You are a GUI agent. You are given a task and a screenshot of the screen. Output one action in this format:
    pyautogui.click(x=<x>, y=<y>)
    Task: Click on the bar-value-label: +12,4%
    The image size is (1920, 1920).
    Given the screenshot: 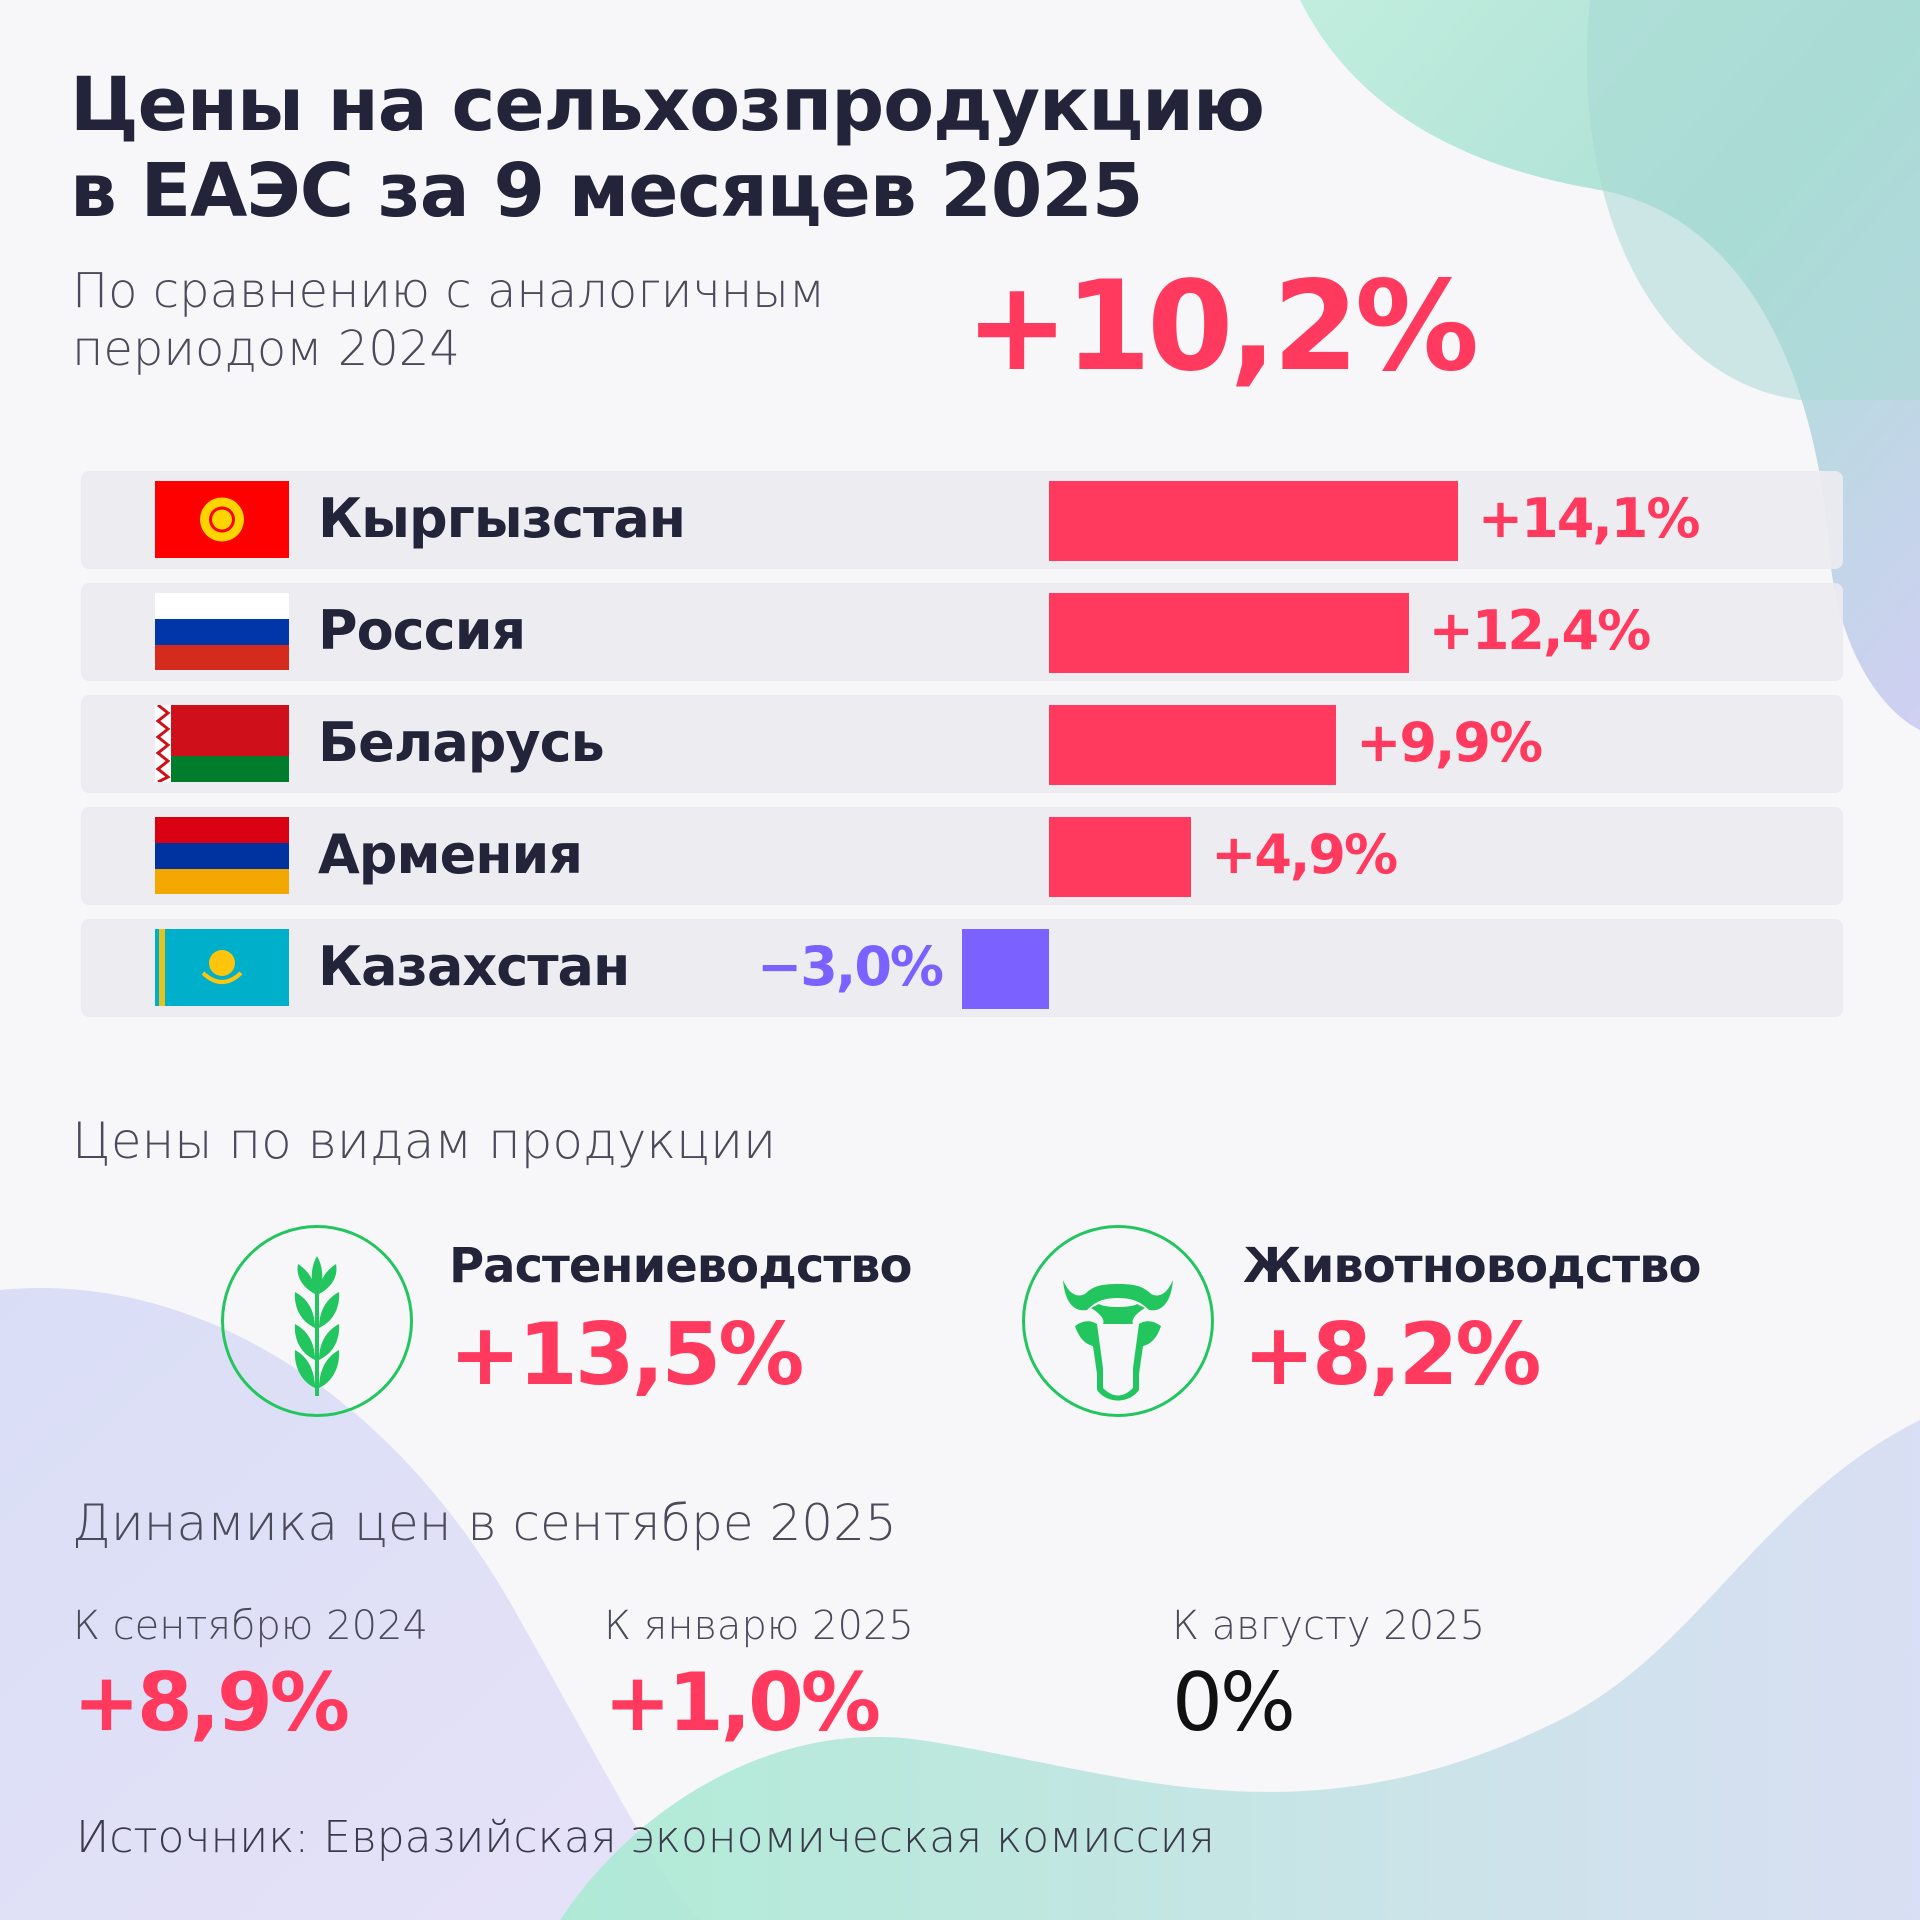 What is the action you would take?
    pyautogui.click(x=1540, y=630)
    